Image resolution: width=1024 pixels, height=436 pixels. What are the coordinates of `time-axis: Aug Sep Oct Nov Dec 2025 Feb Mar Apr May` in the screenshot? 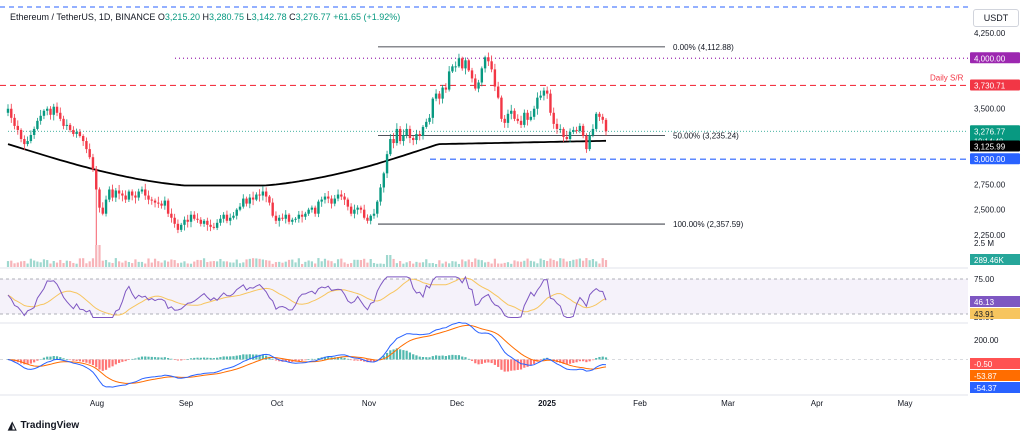 It's located at (501, 403).